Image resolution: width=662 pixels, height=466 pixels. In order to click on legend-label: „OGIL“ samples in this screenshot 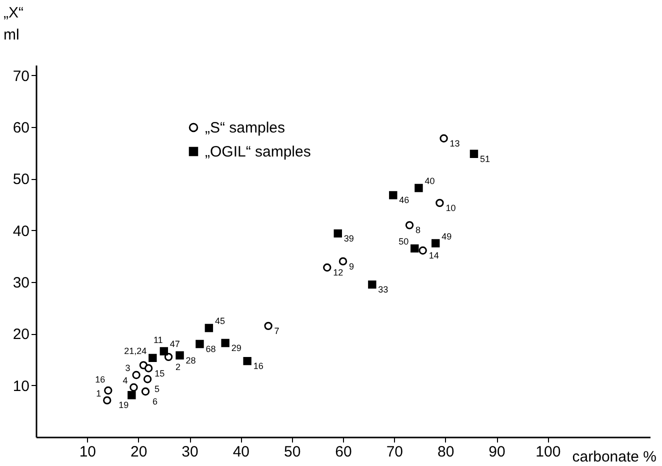, I will do `click(258, 152)`.